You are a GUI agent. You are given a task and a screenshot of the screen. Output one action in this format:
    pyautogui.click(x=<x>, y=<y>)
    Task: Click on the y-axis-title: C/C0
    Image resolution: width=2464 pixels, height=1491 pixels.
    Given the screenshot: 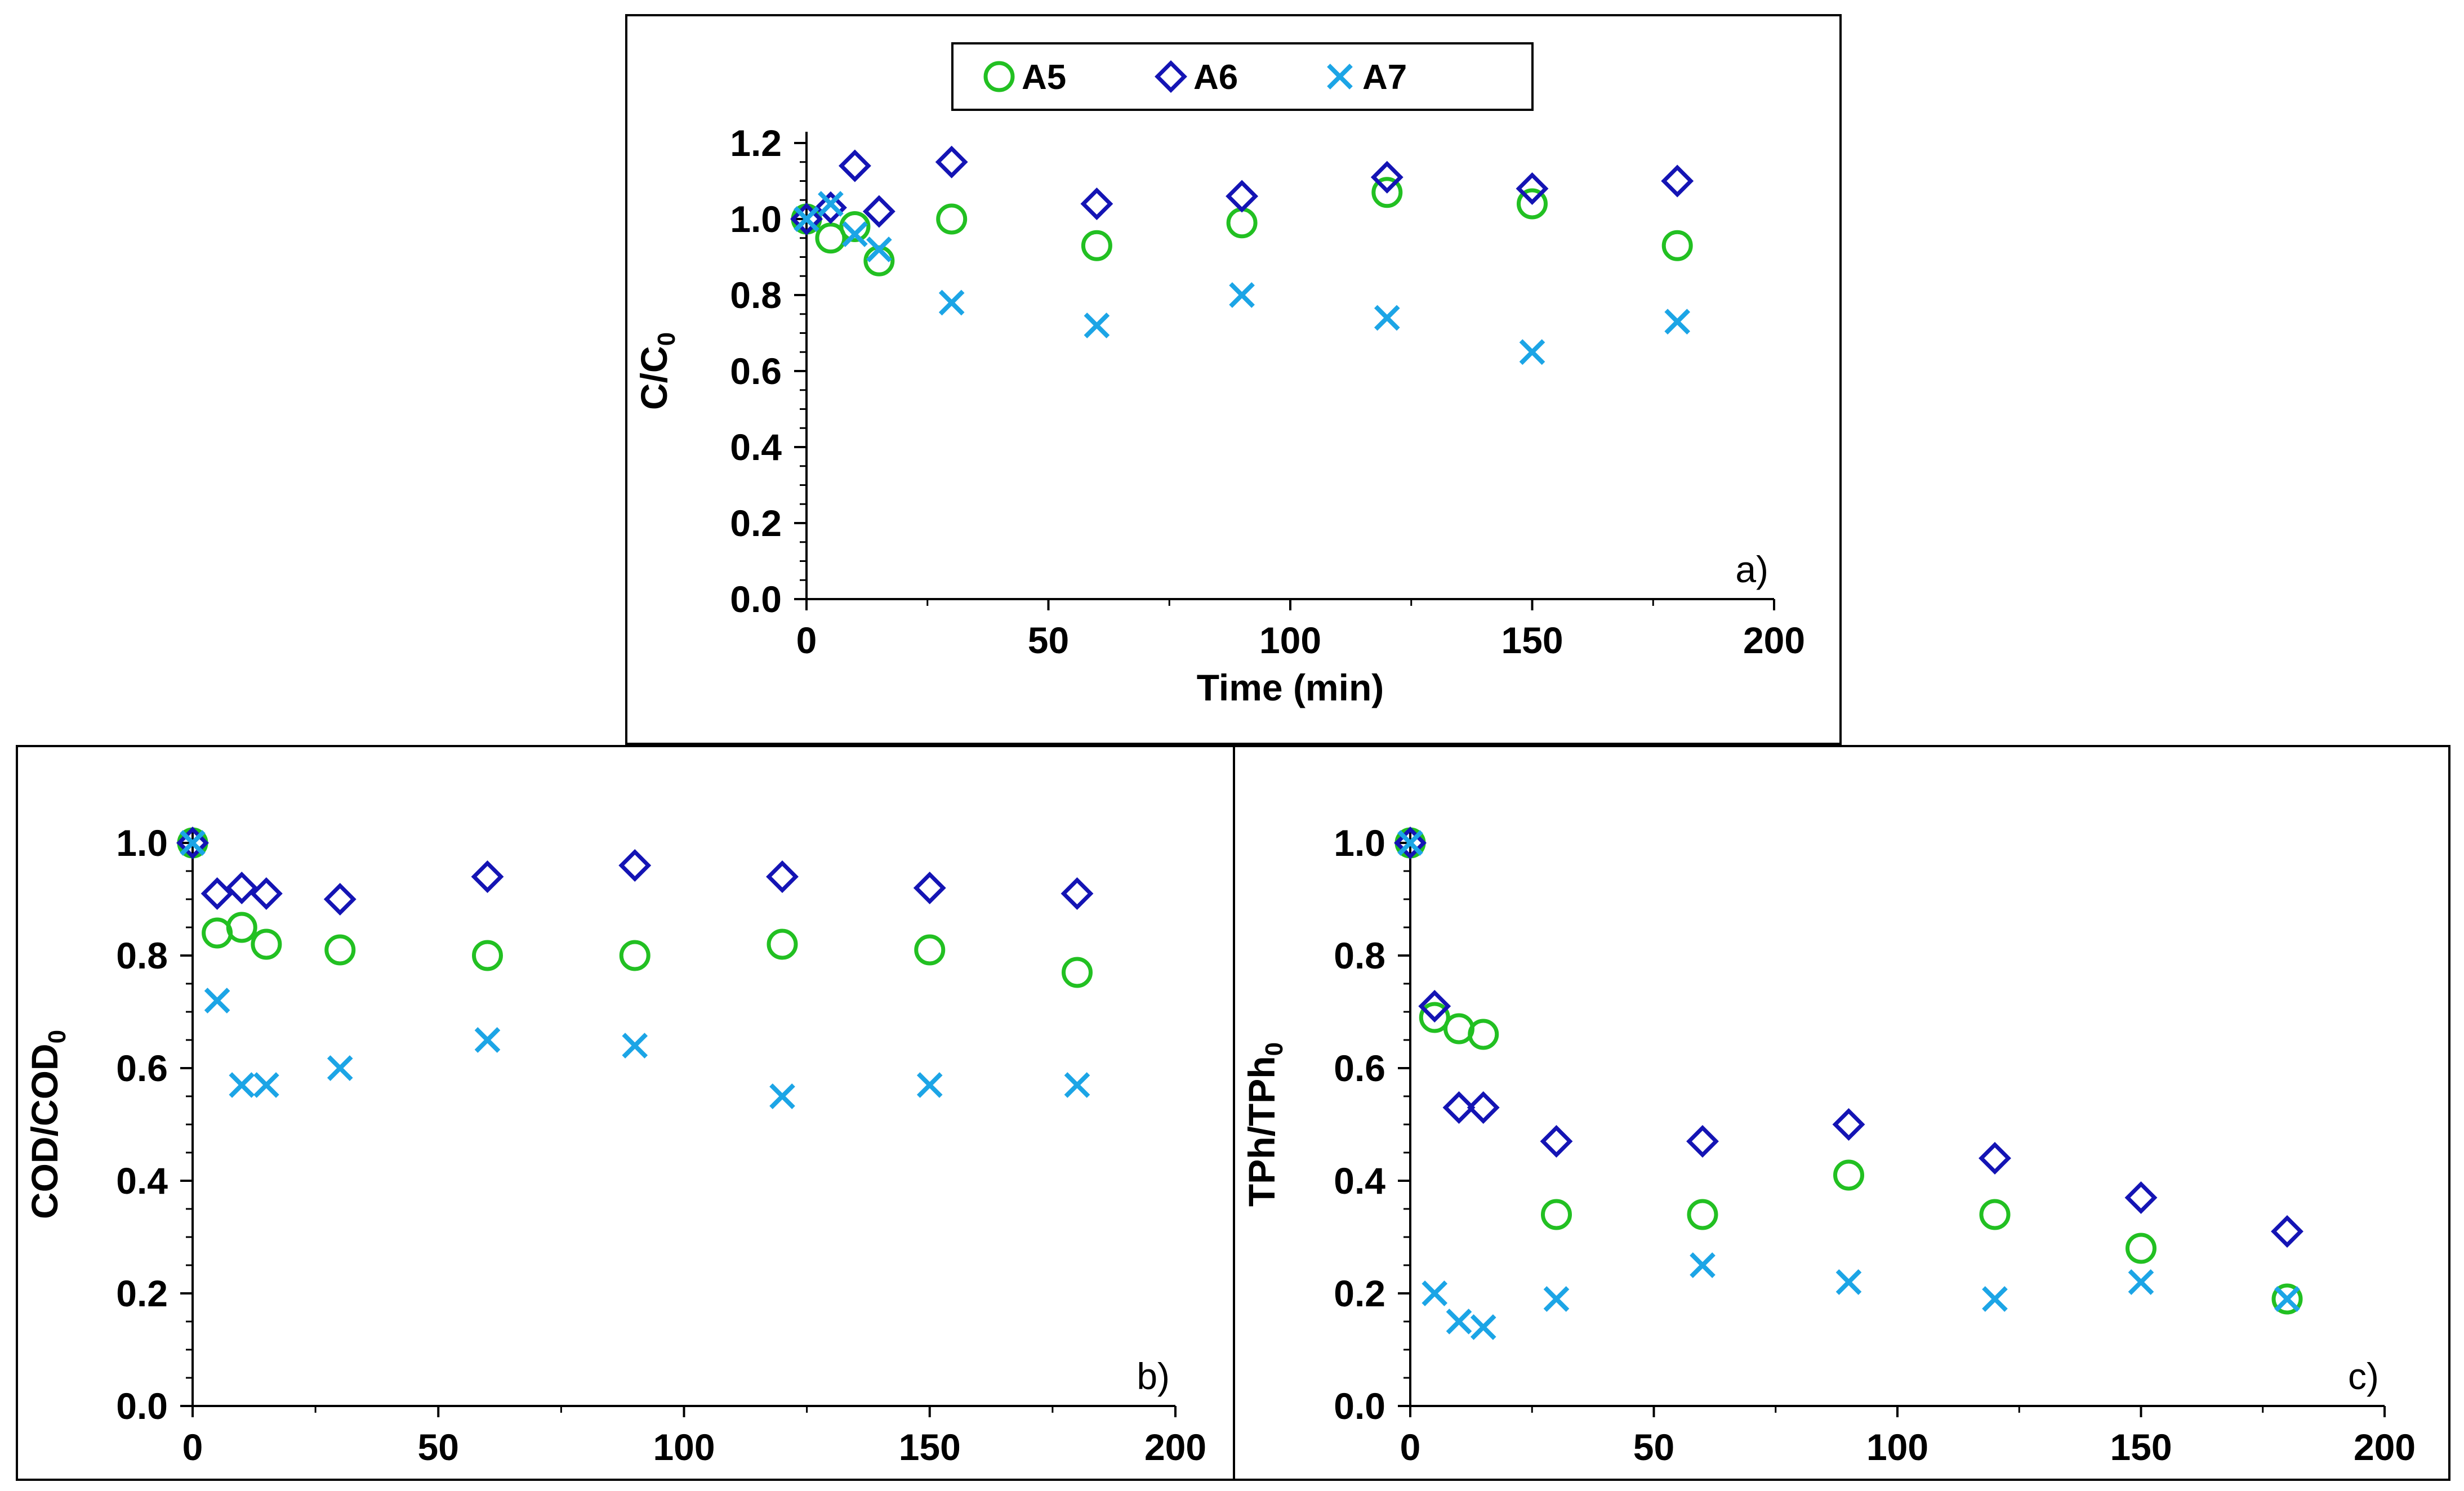 What is the action you would take?
    pyautogui.click(x=657, y=371)
    